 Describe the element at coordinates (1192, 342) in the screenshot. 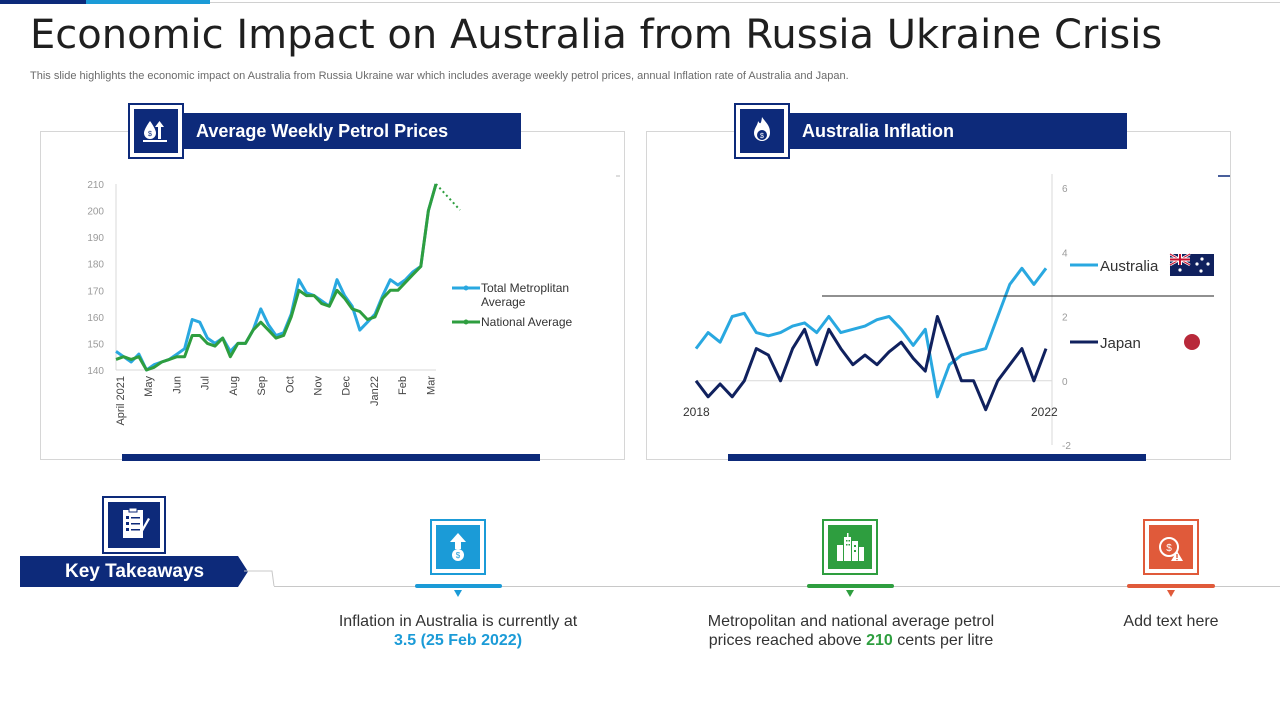

I see `japan-flag-icon` at that location.